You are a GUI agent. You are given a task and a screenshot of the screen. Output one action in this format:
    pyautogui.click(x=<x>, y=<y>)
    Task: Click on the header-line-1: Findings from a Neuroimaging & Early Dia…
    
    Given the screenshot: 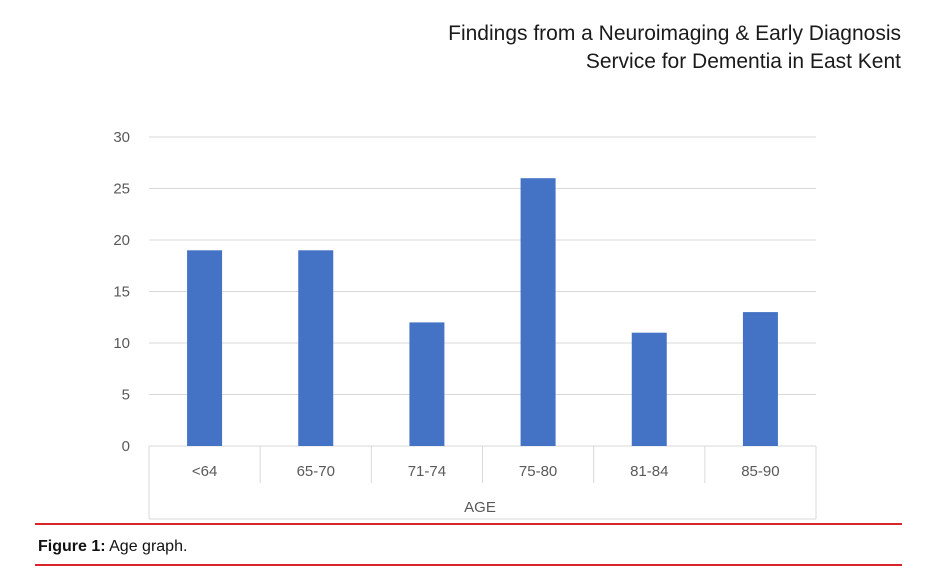 What is the action you would take?
    pyautogui.click(x=674, y=33)
    